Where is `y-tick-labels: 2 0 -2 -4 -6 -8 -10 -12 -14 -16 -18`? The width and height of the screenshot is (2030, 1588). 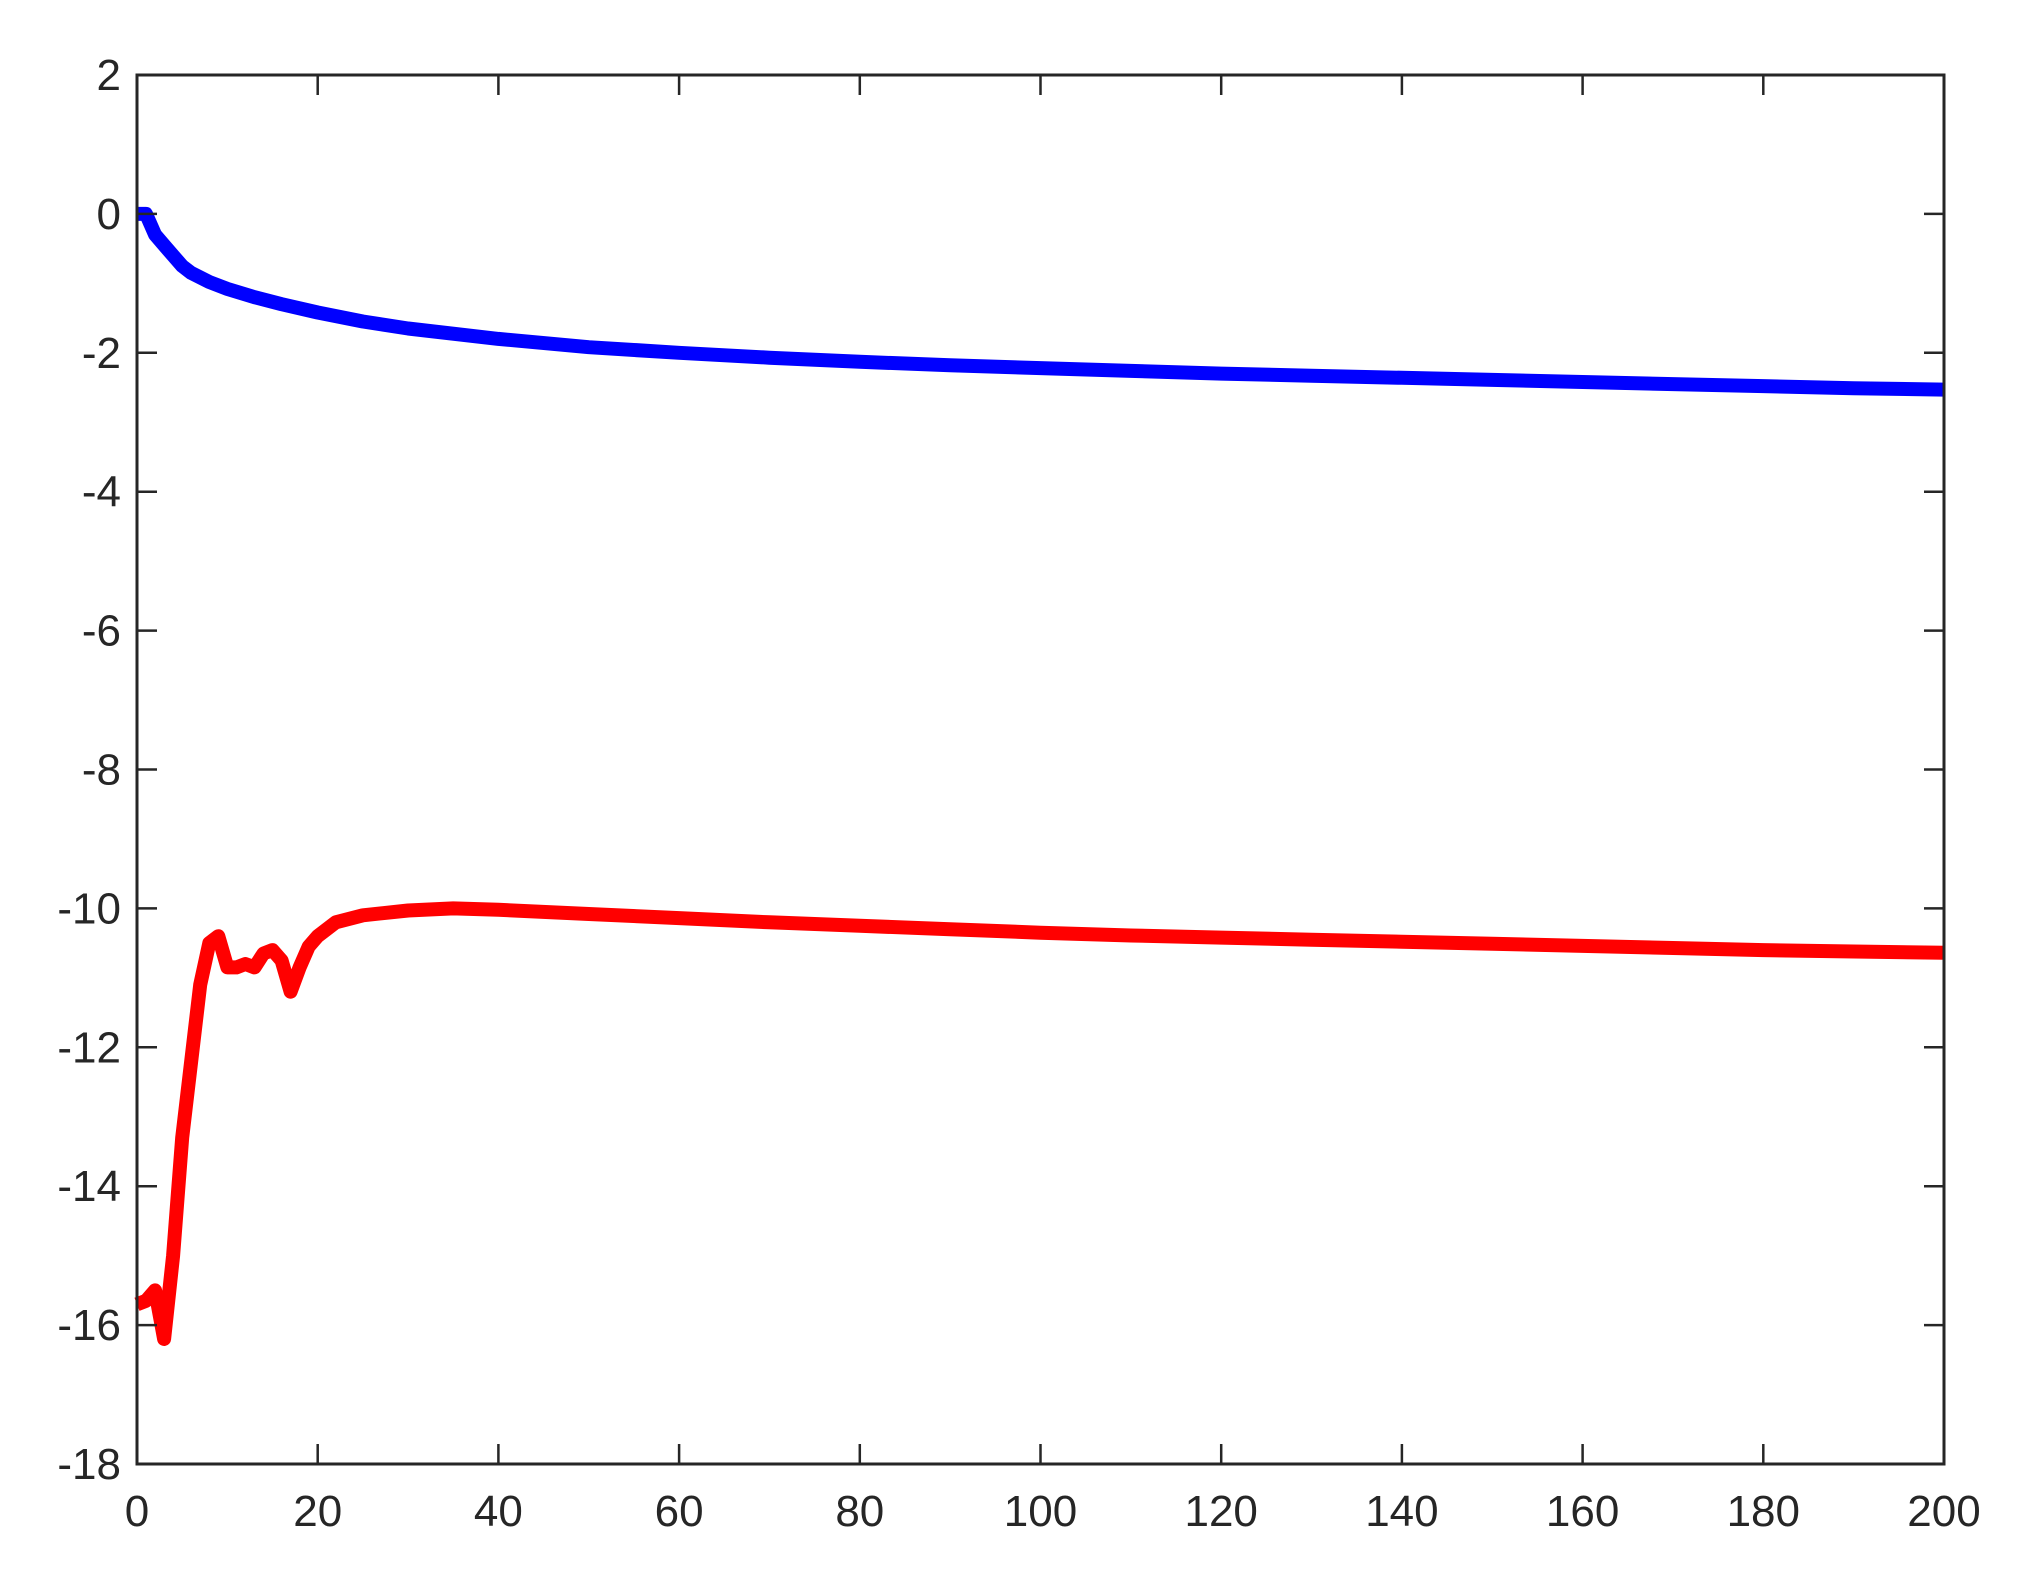
y-tick-labels: 2 0 -2 -4 -6 -8 -10 -12 -14 -16 -18 is located at coordinates (89, 770).